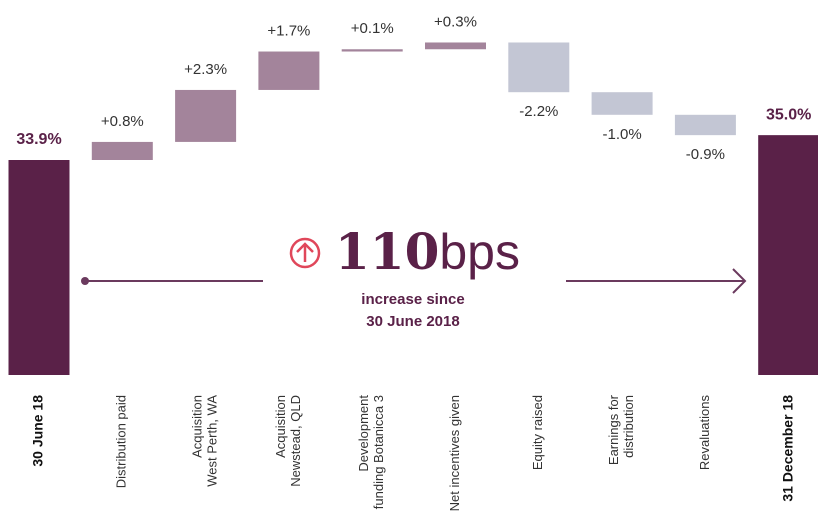 This screenshot has height=530, width=818. I want to click on value-label: -2.2%, so click(538, 111).